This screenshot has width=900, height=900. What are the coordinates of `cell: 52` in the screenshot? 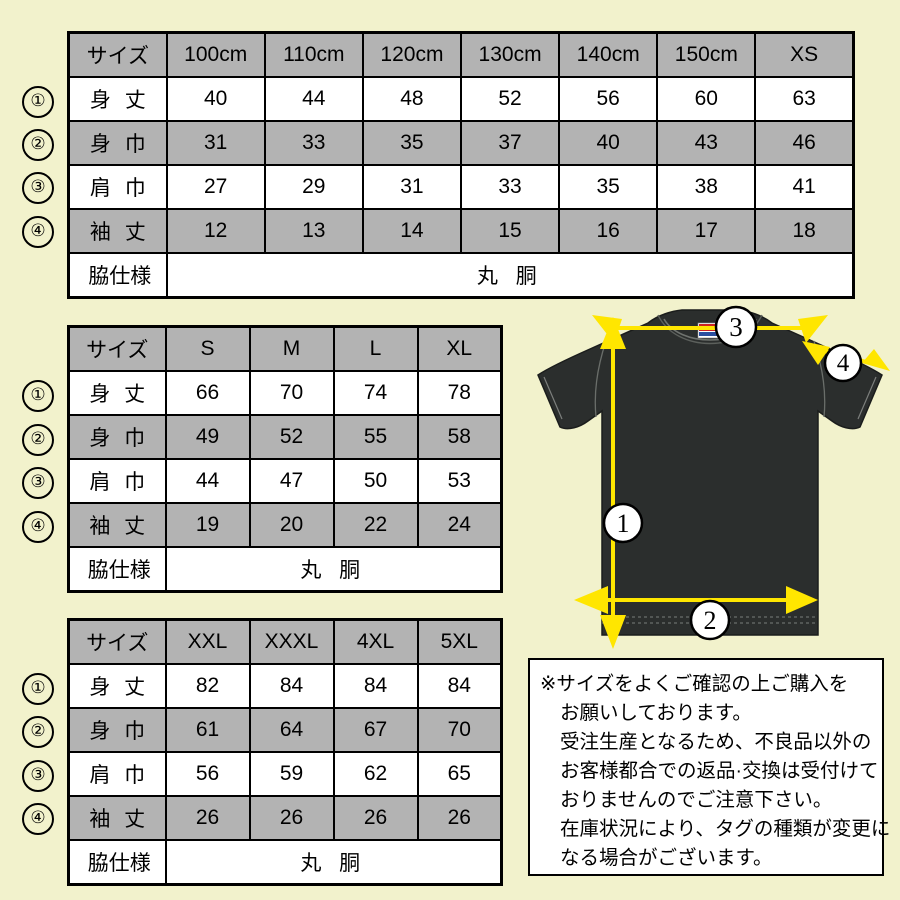 It's located at (510, 99).